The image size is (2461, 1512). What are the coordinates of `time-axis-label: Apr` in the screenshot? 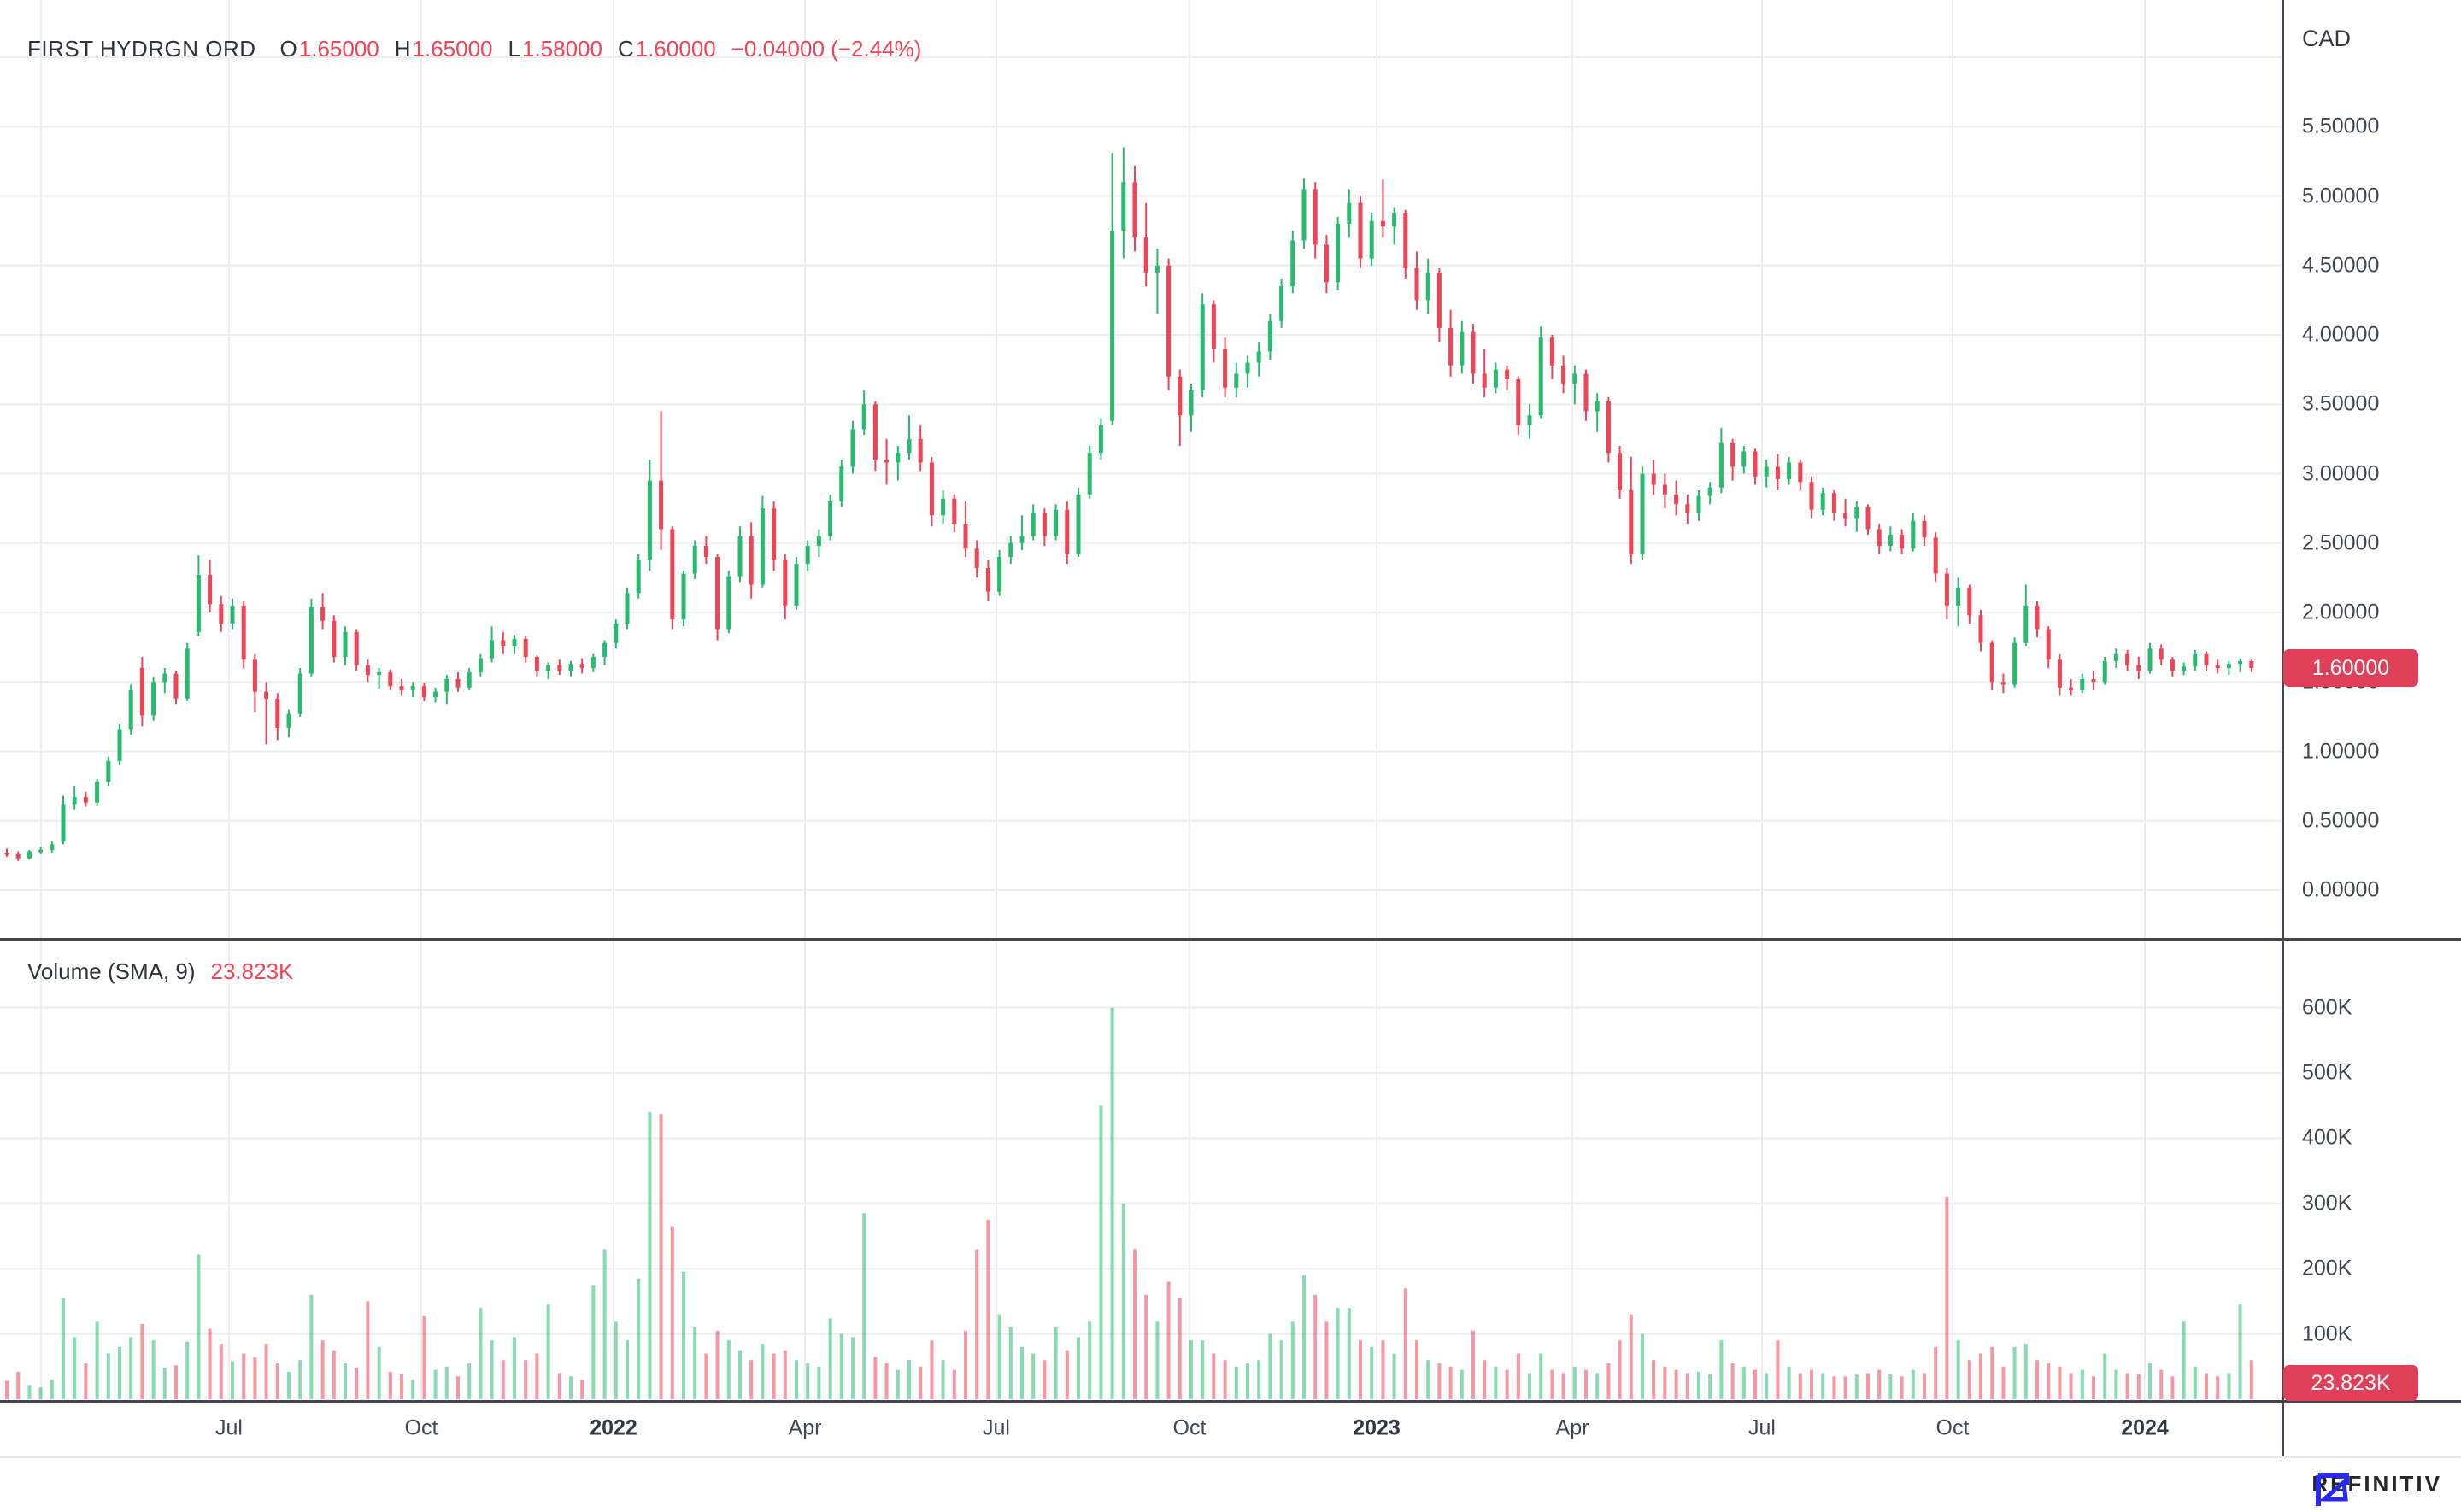 It's located at (805, 1427).